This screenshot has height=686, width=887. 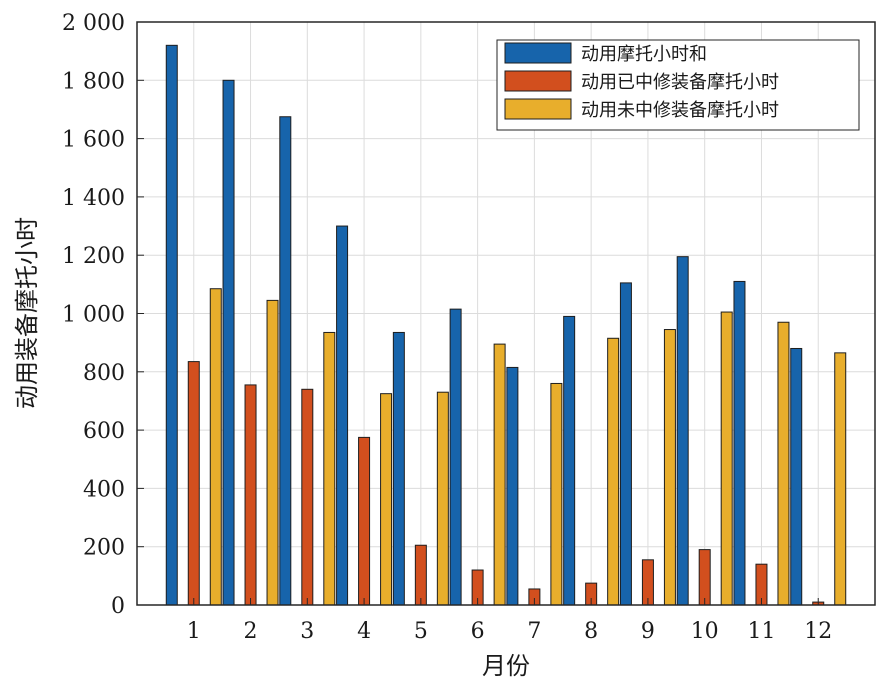 I want to click on x-tick-label: 1, so click(x=194, y=631).